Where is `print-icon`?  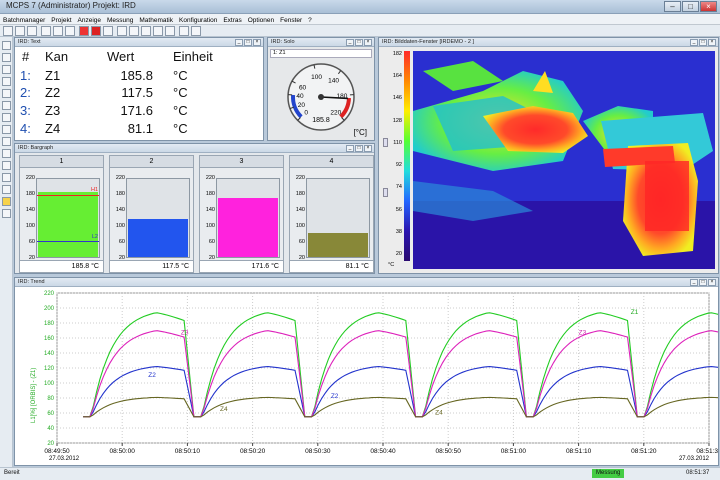 print-icon is located at coordinates (184, 31).